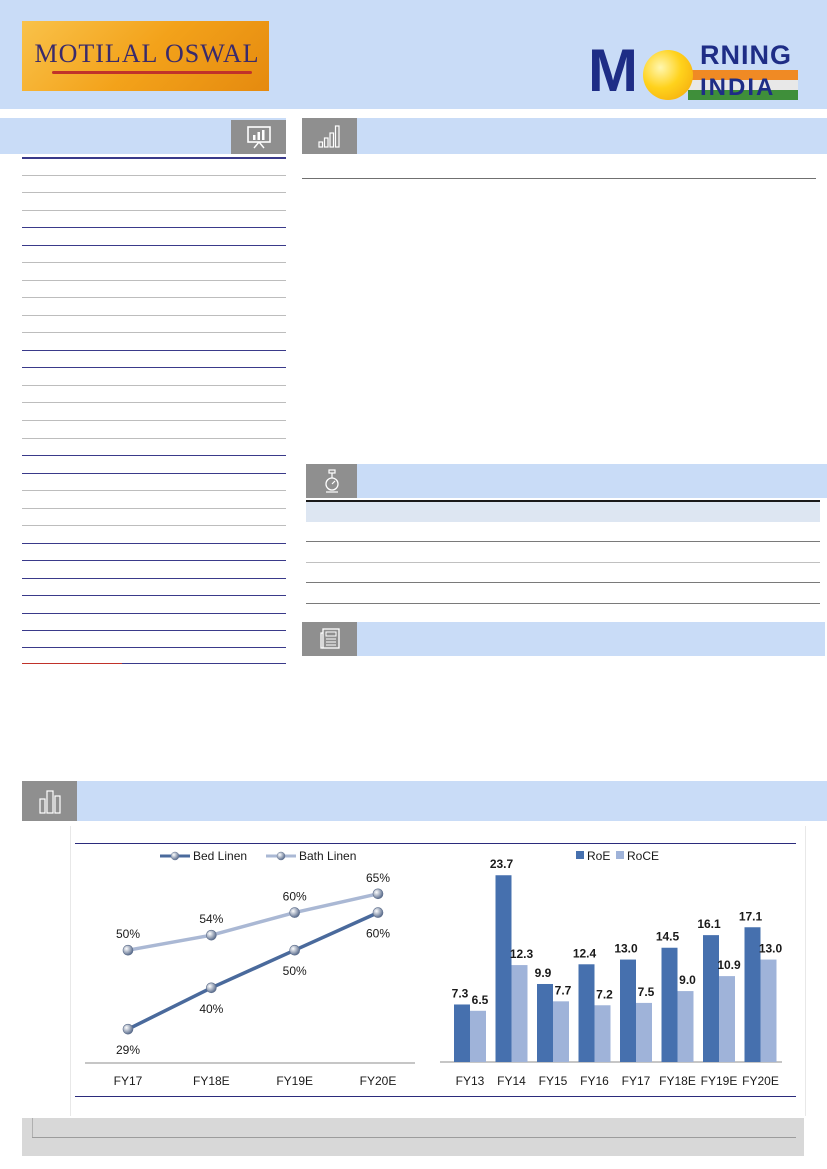 Image resolution: width=827 pixels, height=1169 pixels. What do you see at coordinates (329, 136) in the screenshot?
I see `bar-chart-icon` at bounding box center [329, 136].